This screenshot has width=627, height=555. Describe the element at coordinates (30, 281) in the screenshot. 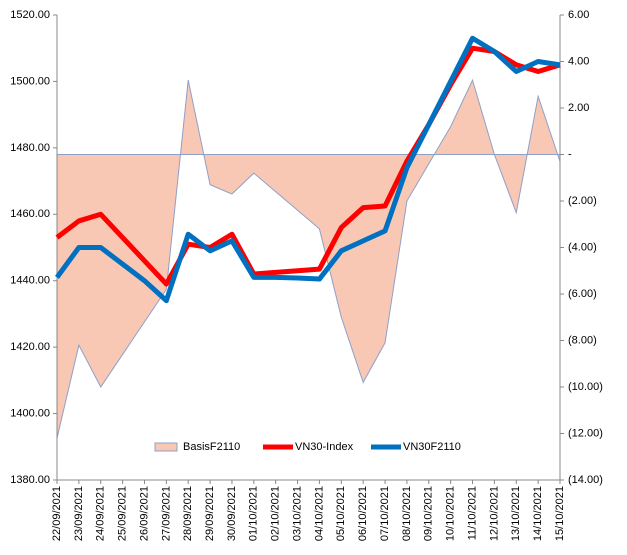

I see `y-tick-label: 1440.00` at that location.